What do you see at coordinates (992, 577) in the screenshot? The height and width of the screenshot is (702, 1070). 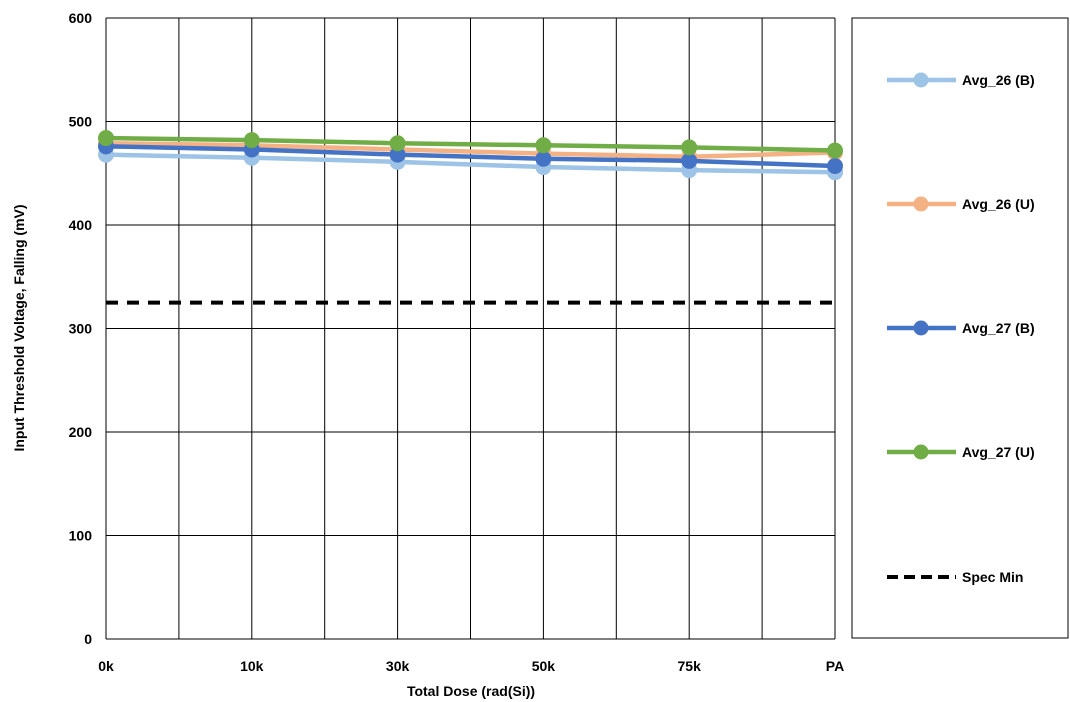 I see `legend-label: Spec Min` at bounding box center [992, 577].